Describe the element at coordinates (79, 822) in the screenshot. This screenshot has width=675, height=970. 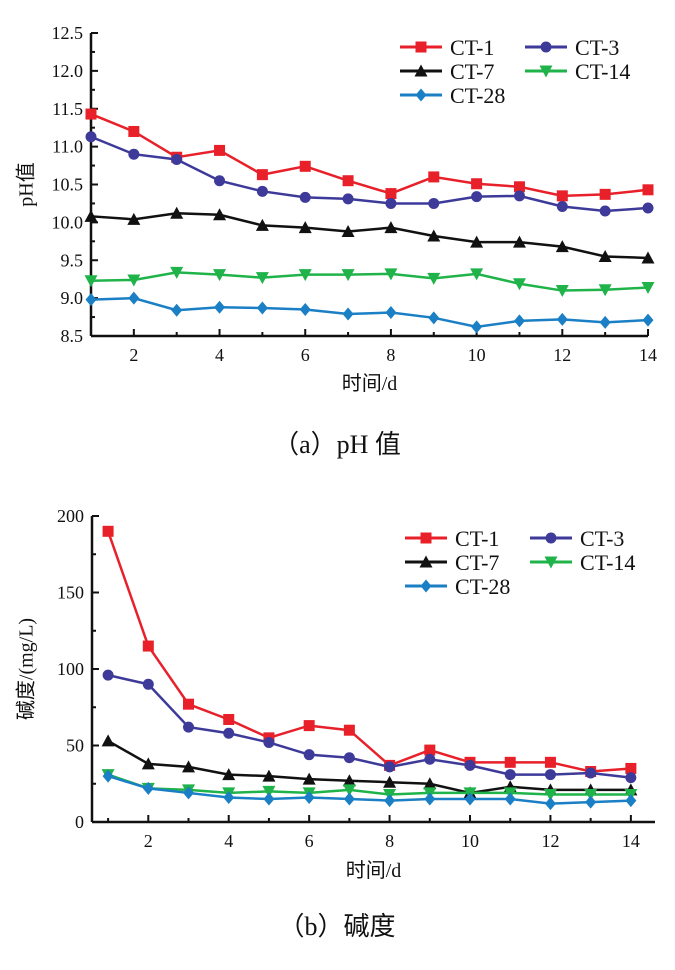
I see `y-tick-label: 0` at that location.